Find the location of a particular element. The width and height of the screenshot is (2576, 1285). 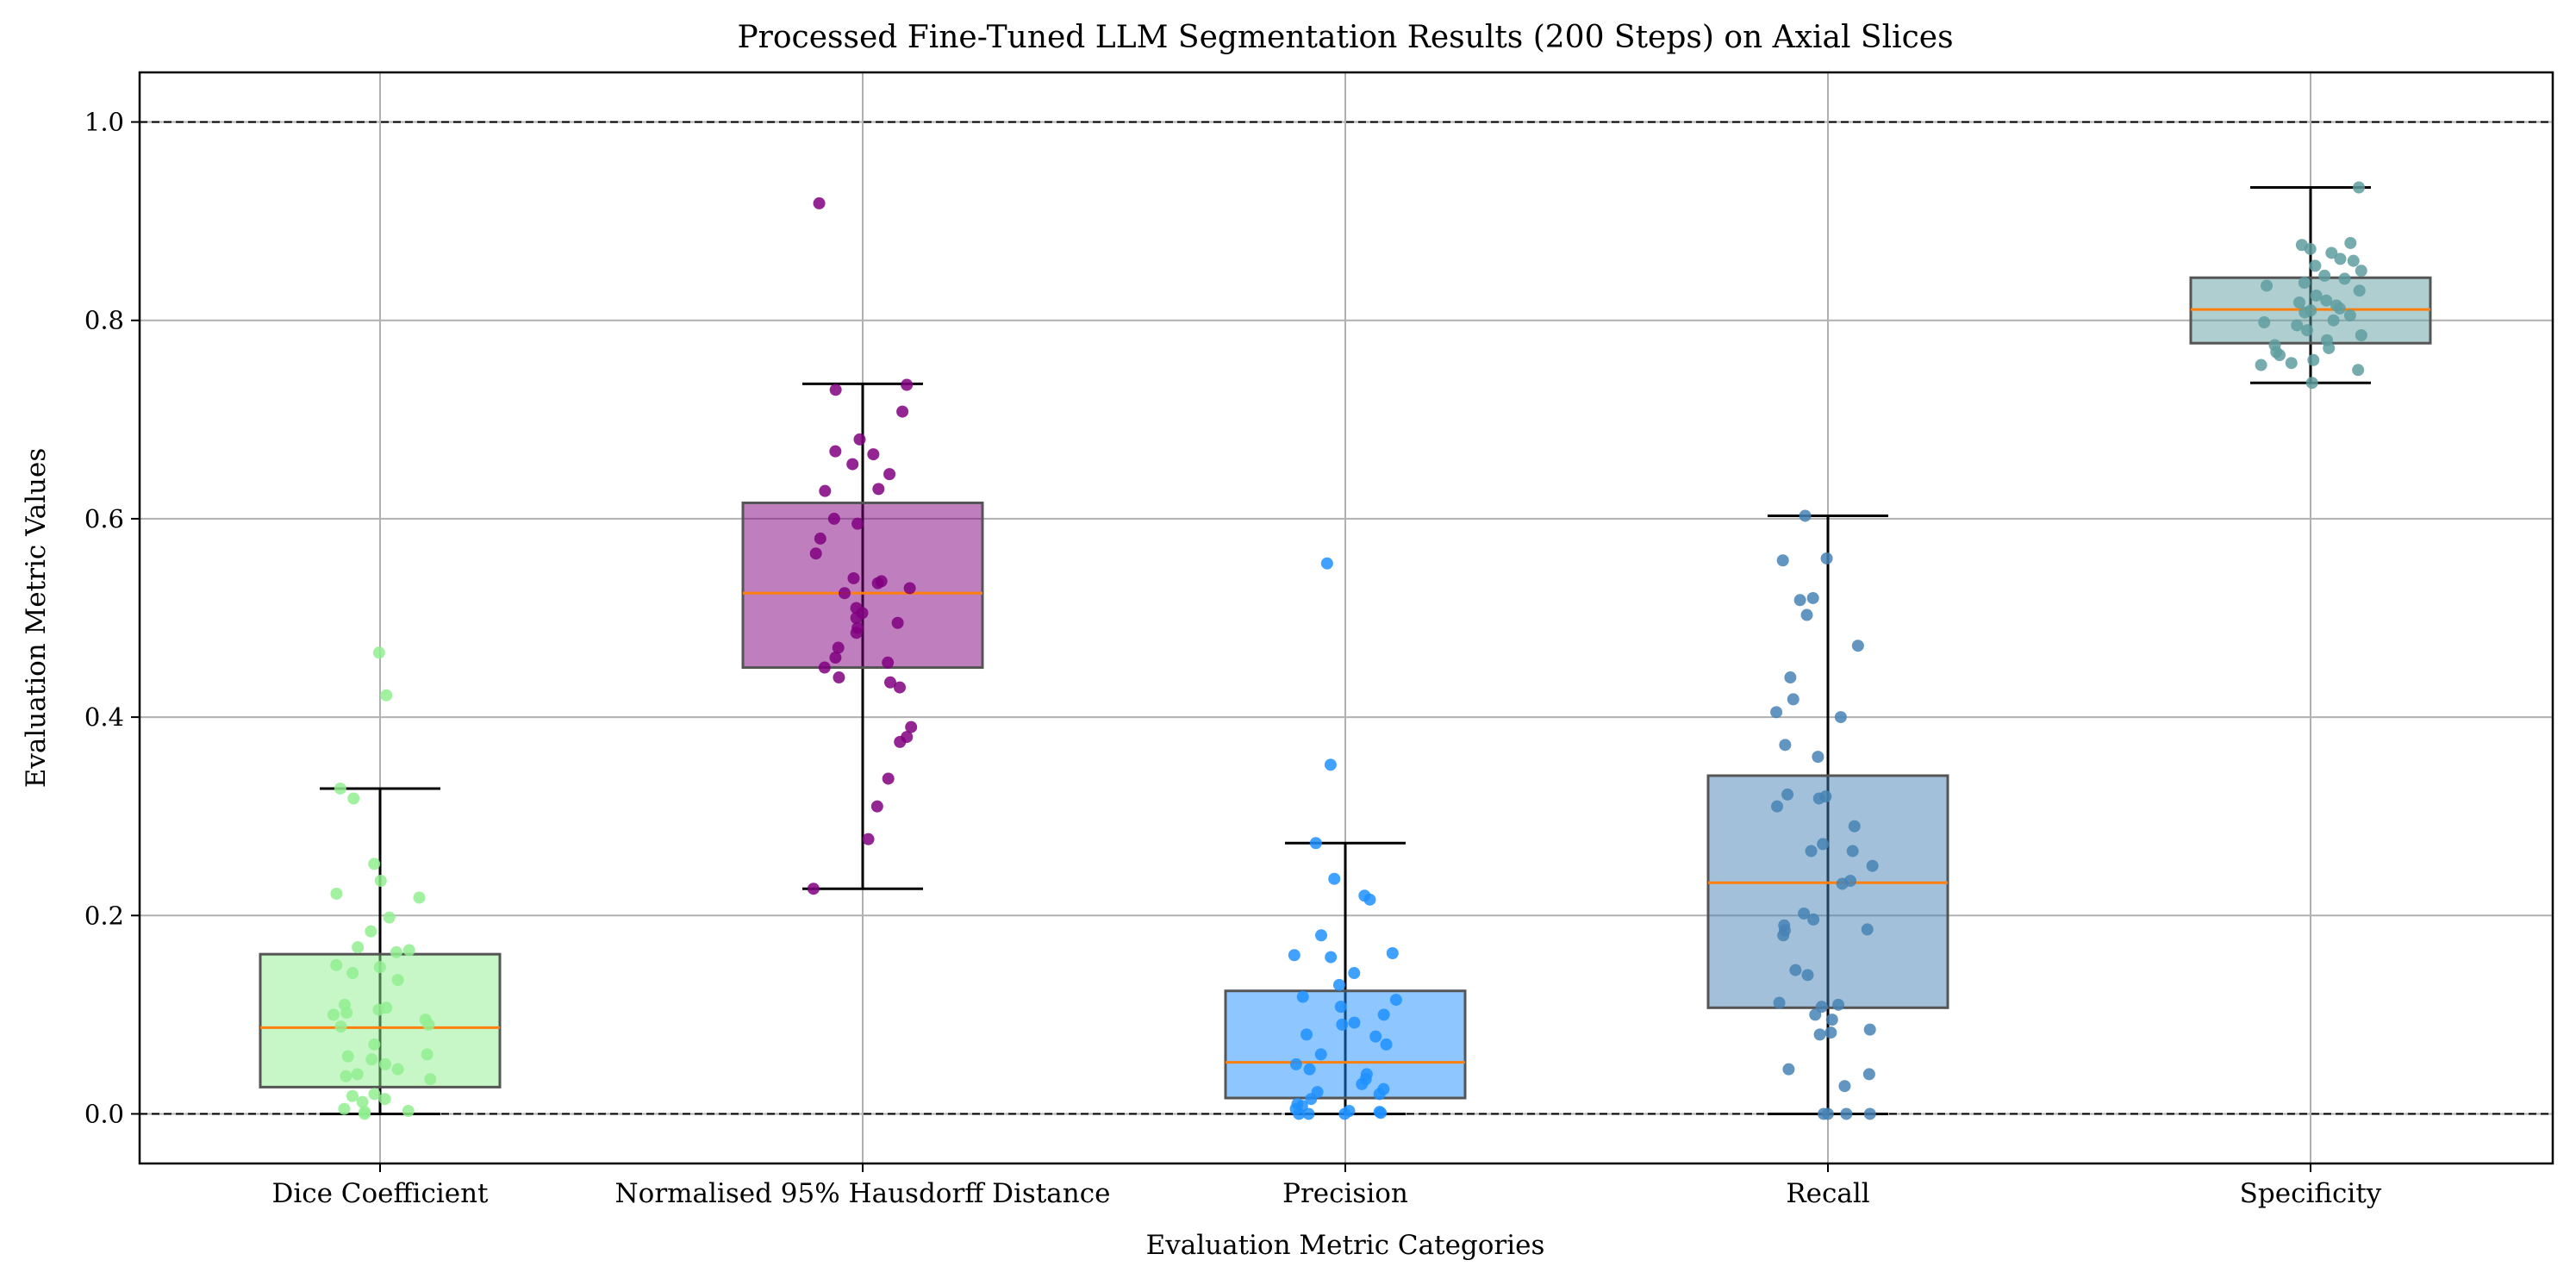

box-iqr is located at coordinates (1827, 892).